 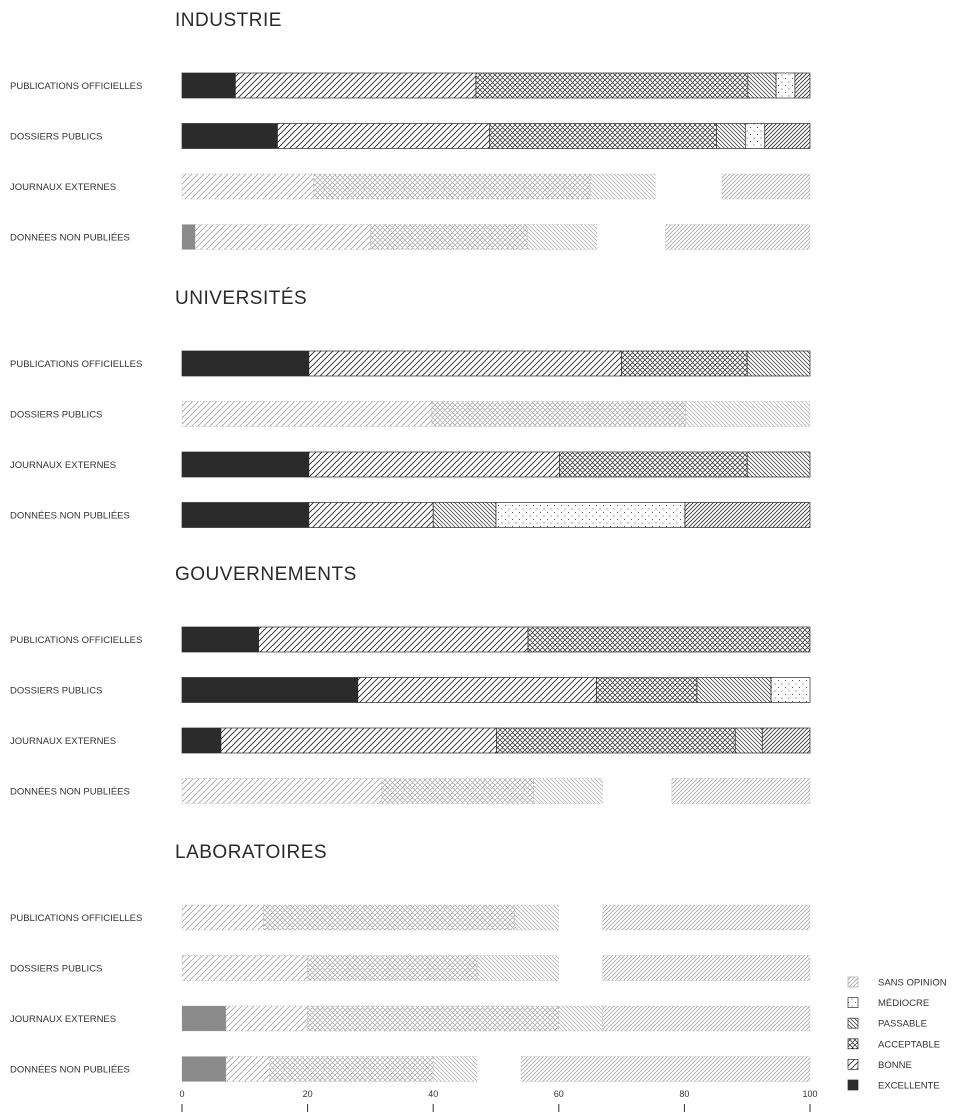 What do you see at coordinates (308, 1094) in the screenshot?
I see `x-tick-label: 20` at bounding box center [308, 1094].